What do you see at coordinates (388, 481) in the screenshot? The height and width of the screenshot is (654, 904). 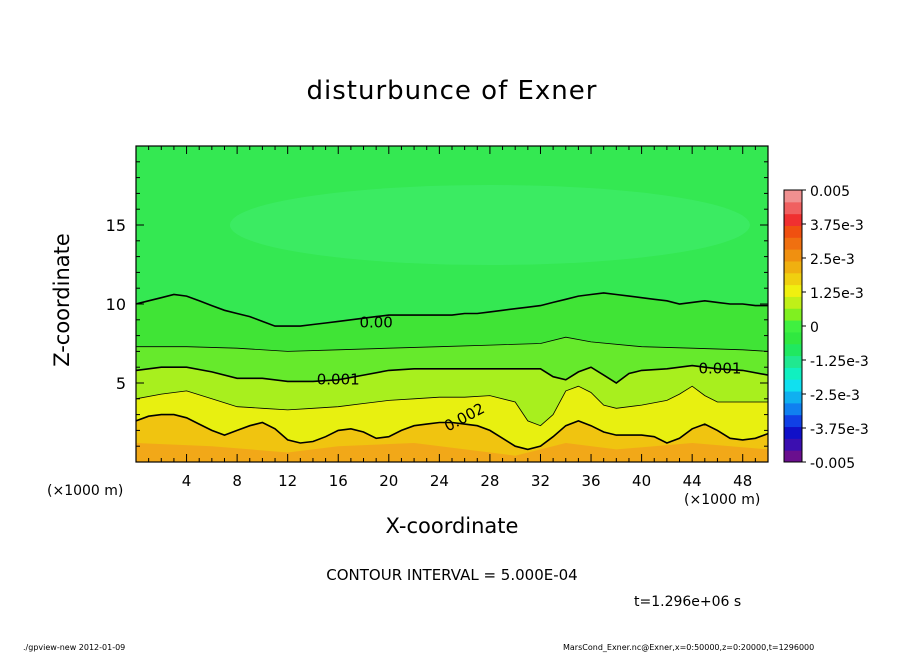 I see `x-tick-label: 20` at bounding box center [388, 481].